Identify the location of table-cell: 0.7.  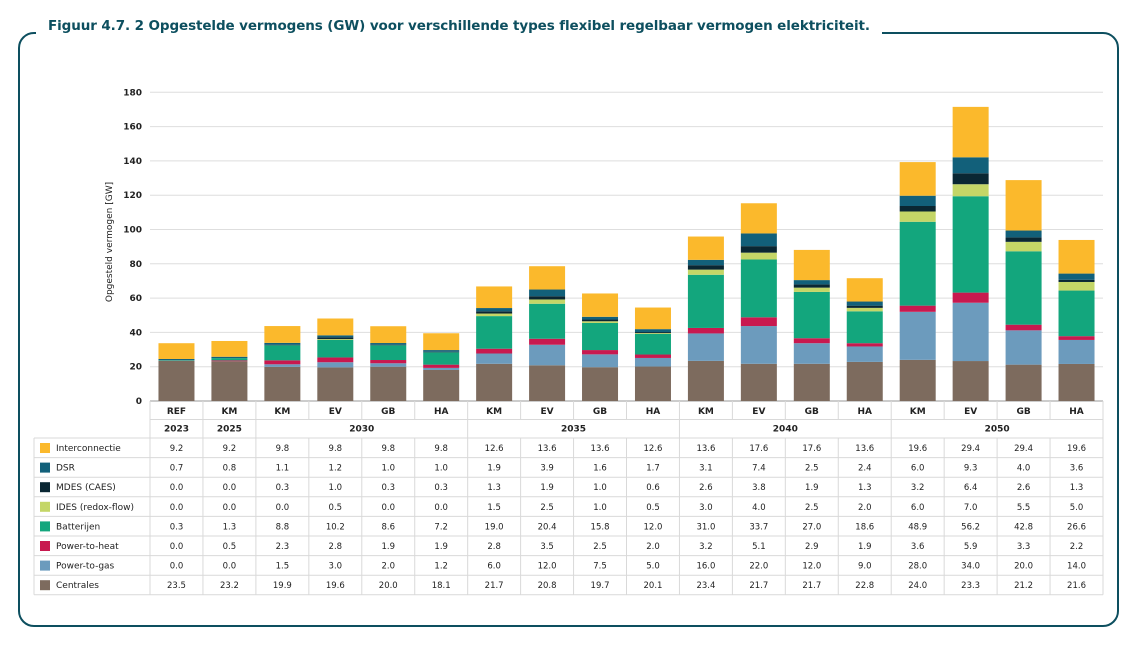
(177, 469).